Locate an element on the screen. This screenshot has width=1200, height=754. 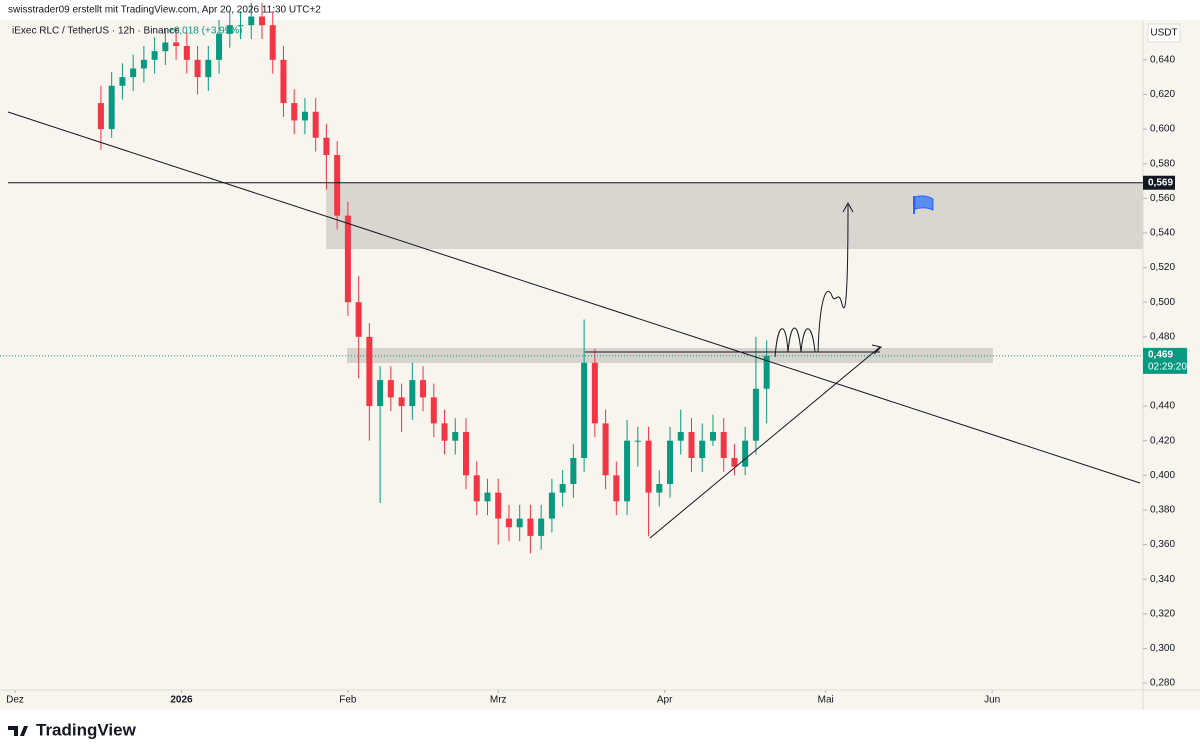
y-tick-label: 0,340 is located at coordinates (1162, 579).